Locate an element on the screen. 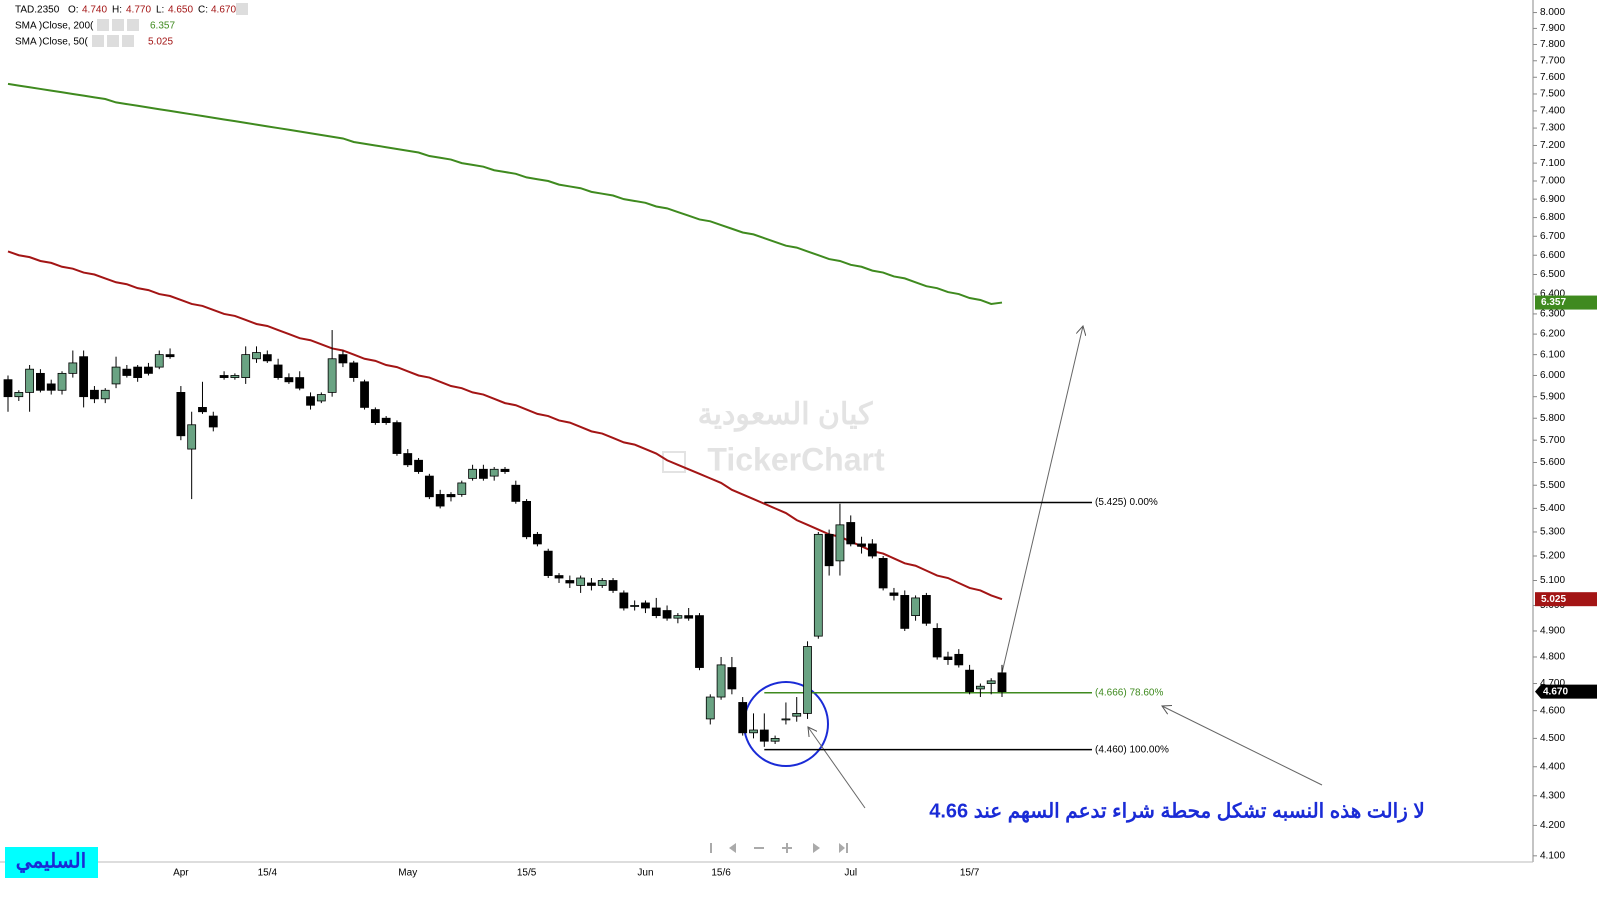 The height and width of the screenshot is (899, 1597). nav-controls is located at coordinates (779, 848).